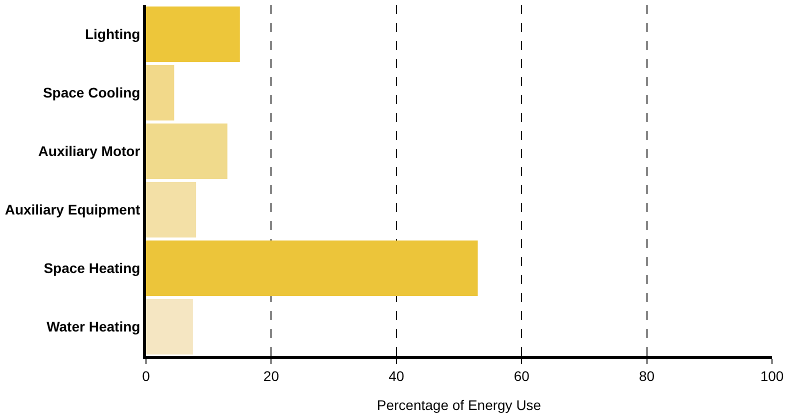  What do you see at coordinates (89, 151) in the screenshot?
I see `y-tick-label: Auxiliary Motor` at bounding box center [89, 151].